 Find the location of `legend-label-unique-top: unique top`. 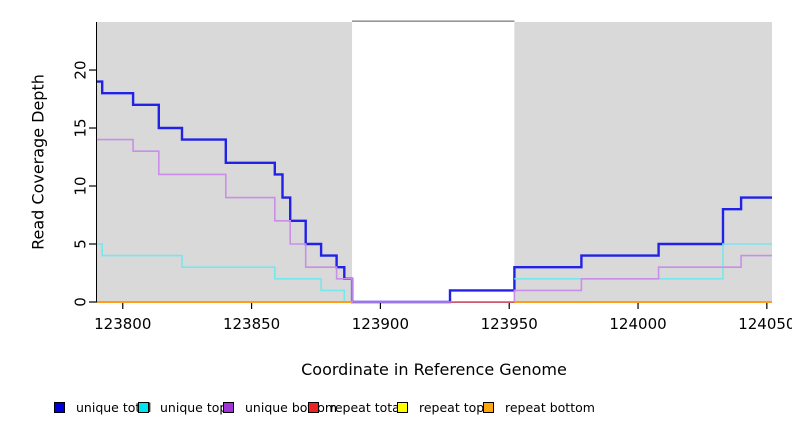

legend-label-unique-top: unique top is located at coordinates (194, 407).